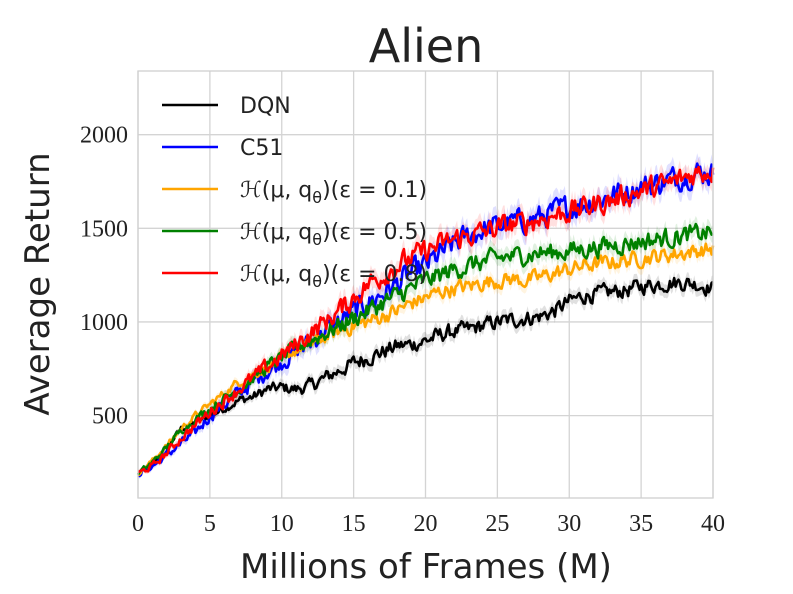 The height and width of the screenshot is (594, 793). Describe the element at coordinates (104, 136) in the screenshot. I see `y-tick-label: 2000` at that location.